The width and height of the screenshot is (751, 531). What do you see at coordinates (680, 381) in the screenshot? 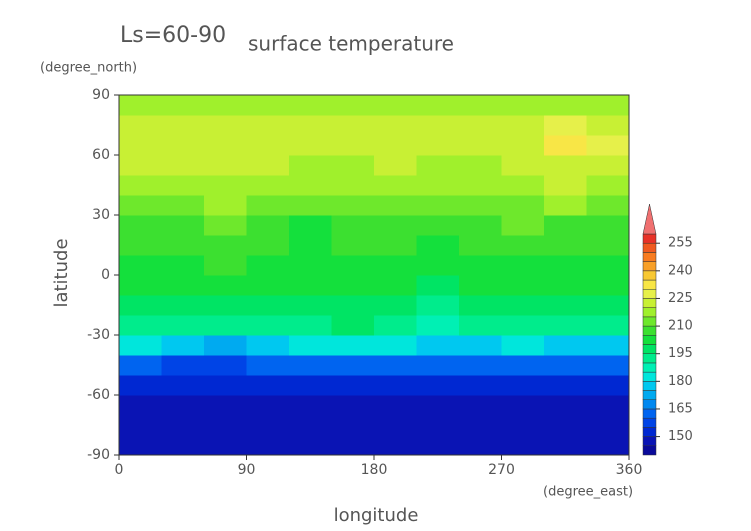
I see `colorbar-label: 180` at bounding box center [680, 381].